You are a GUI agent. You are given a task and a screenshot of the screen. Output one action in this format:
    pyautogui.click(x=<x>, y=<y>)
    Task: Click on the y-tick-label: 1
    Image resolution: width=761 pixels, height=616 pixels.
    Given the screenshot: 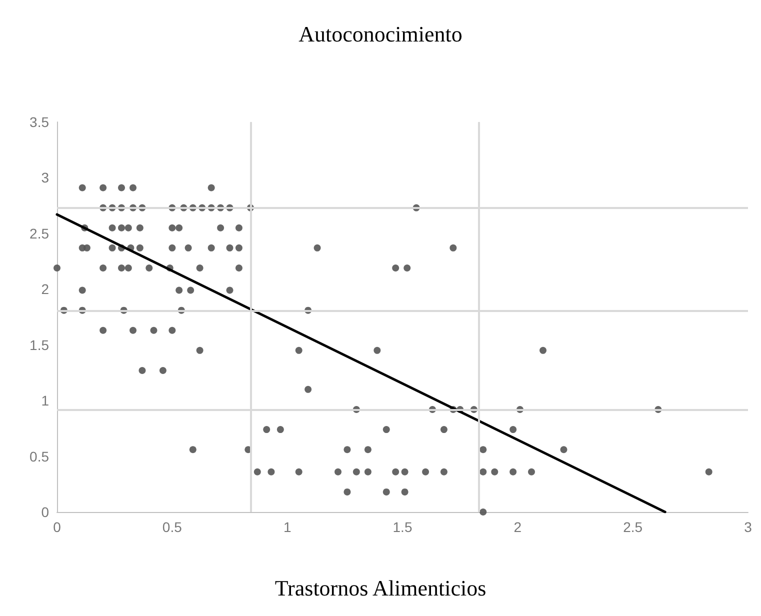 What is the action you would take?
    pyautogui.click(x=45, y=400)
    